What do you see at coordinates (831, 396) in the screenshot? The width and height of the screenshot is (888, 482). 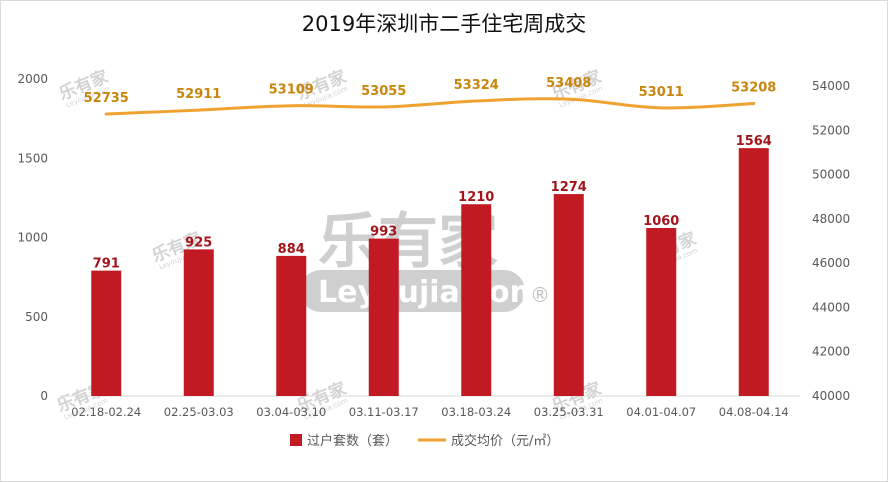 I see `right-tick-label: 40000` at bounding box center [831, 396].